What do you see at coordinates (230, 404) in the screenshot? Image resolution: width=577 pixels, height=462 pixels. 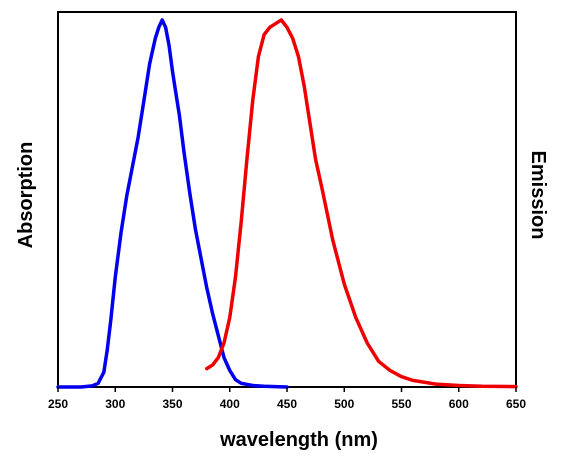 I see `x-tick-label: 400` at bounding box center [230, 404].